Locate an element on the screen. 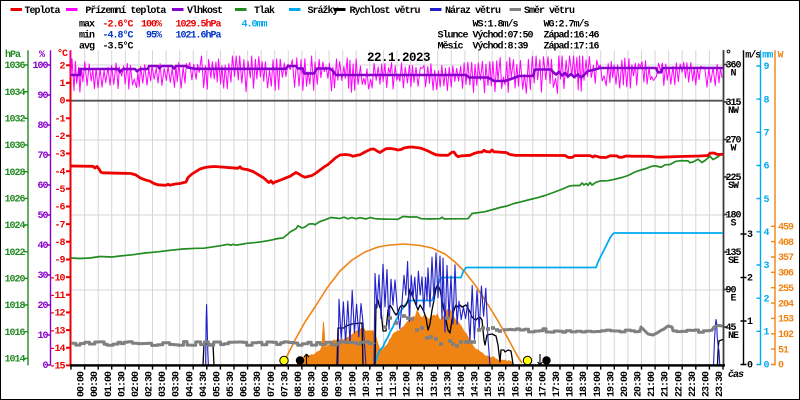  svg-text: 1020 is located at coordinates (14, 280).